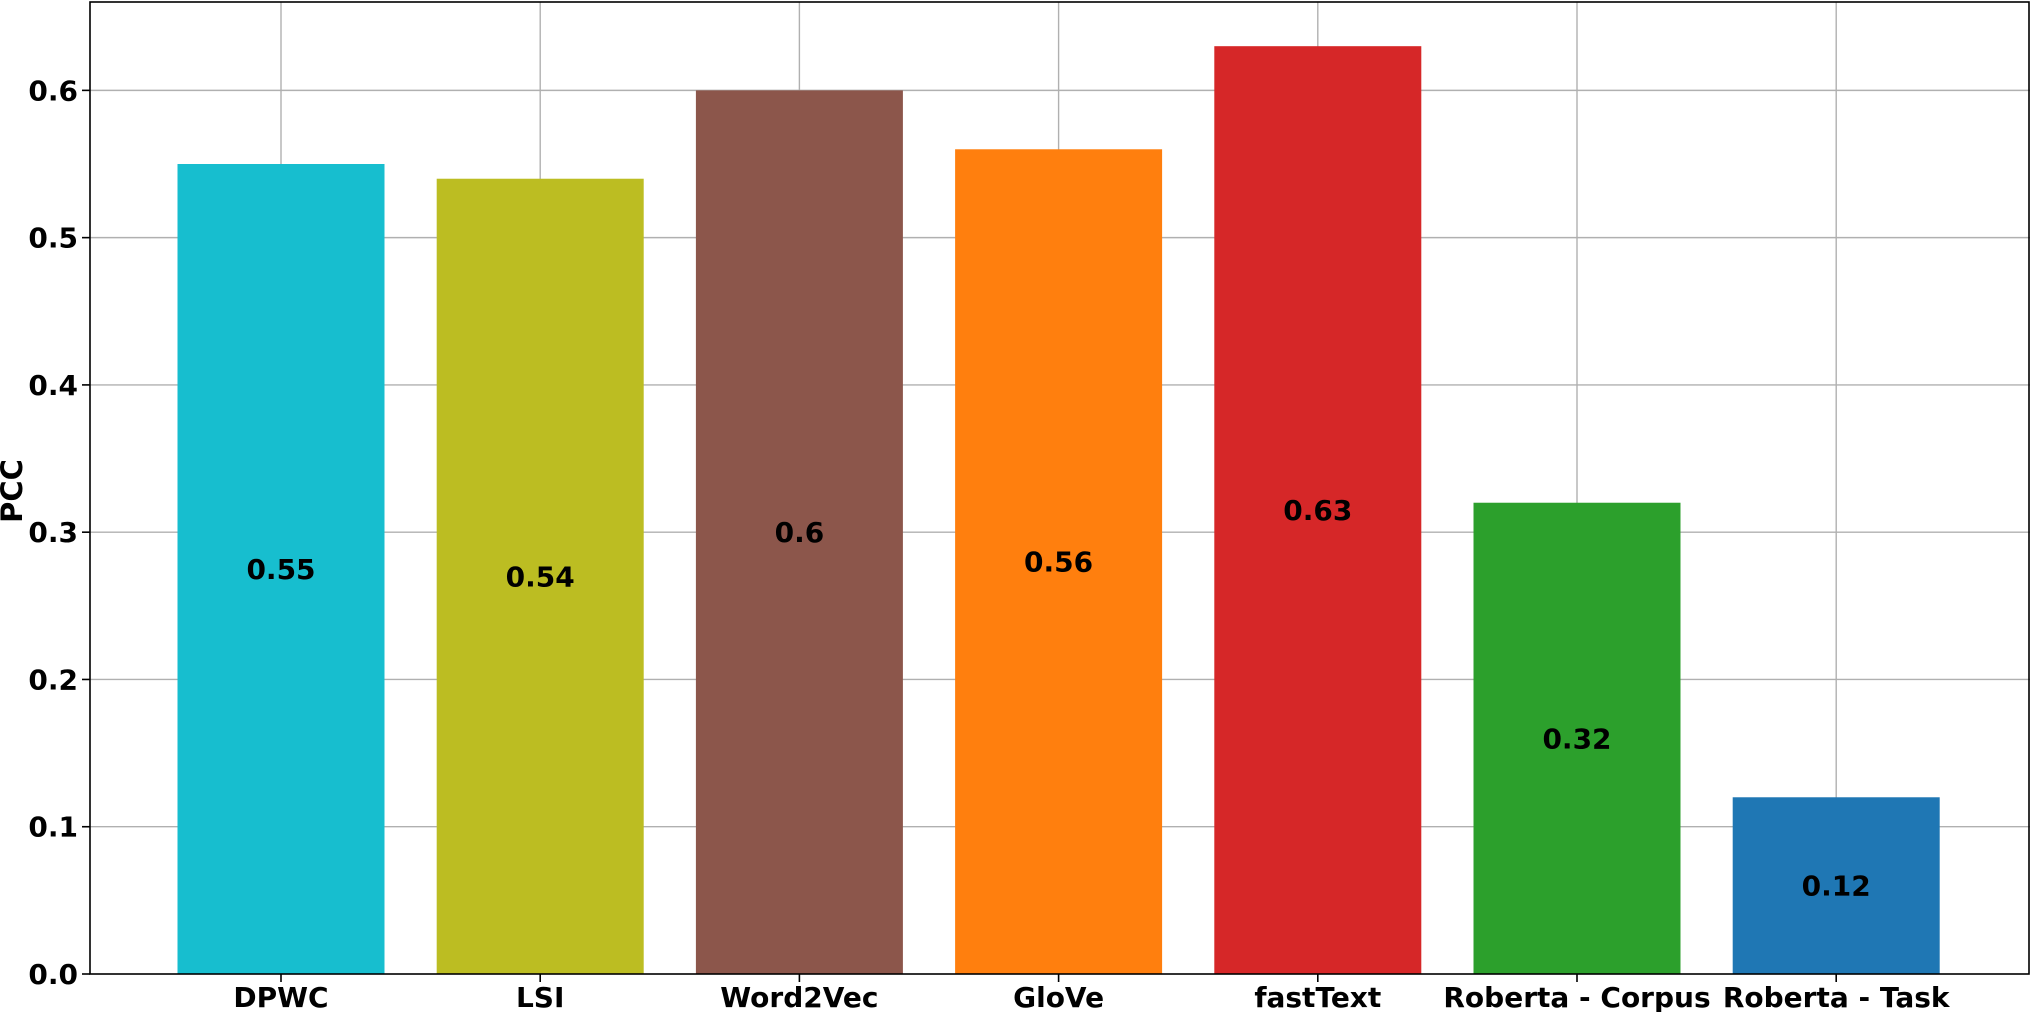 The image size is (2030, 1016). Describe the element at coordinates (53, 385) in the screenshot. I see `y-tick-label: 0.4` at that location.